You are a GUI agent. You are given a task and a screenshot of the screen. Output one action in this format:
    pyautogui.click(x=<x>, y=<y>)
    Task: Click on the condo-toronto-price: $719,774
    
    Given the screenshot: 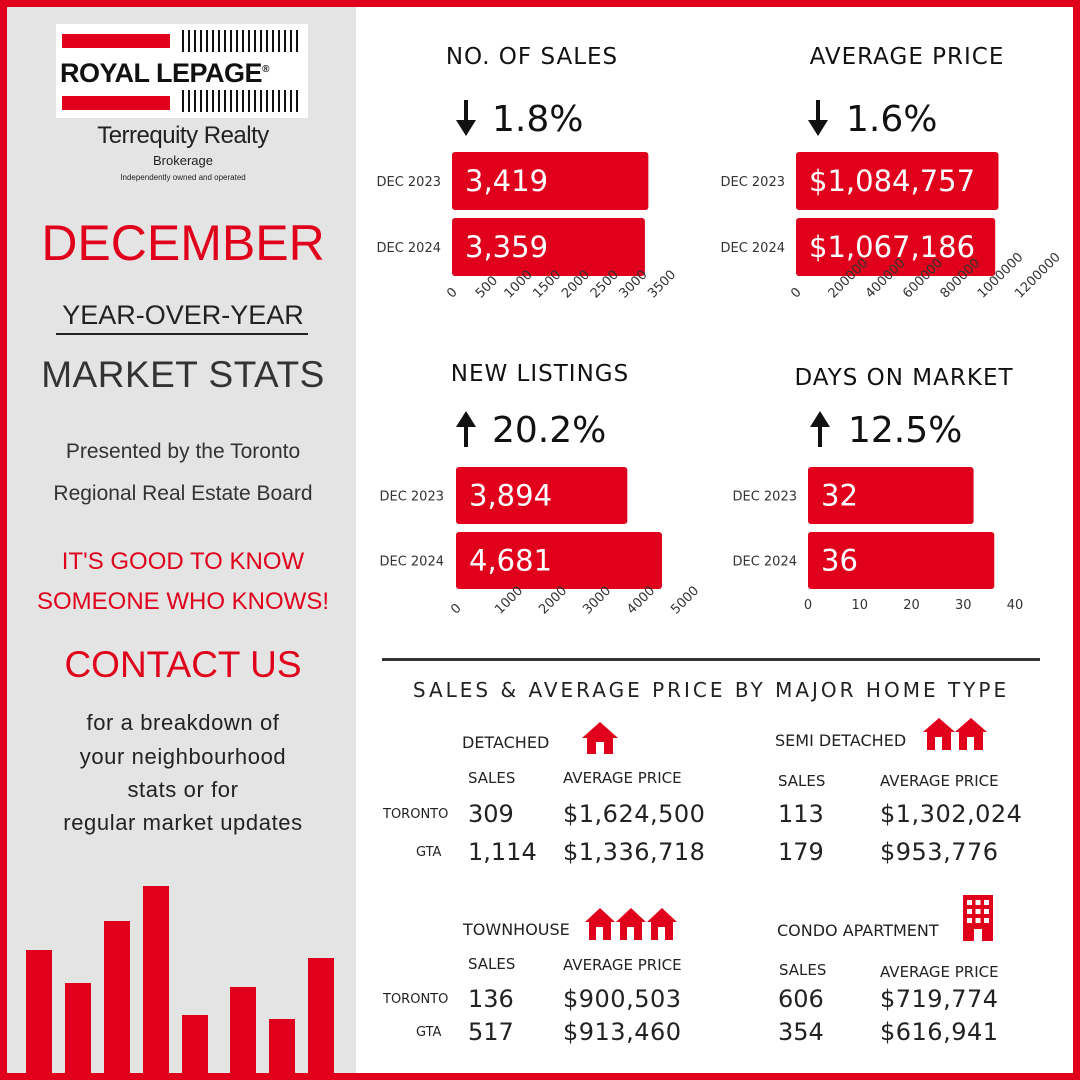 What is the action you would take?
    pyautogui.click(x=939, y=999)
    